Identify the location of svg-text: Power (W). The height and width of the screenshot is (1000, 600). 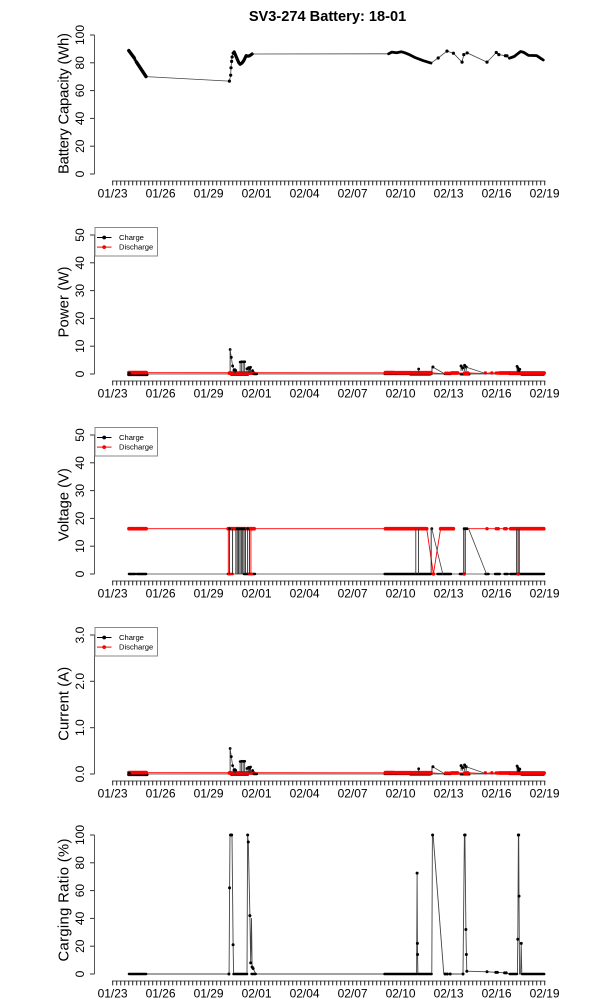
(65, 301).